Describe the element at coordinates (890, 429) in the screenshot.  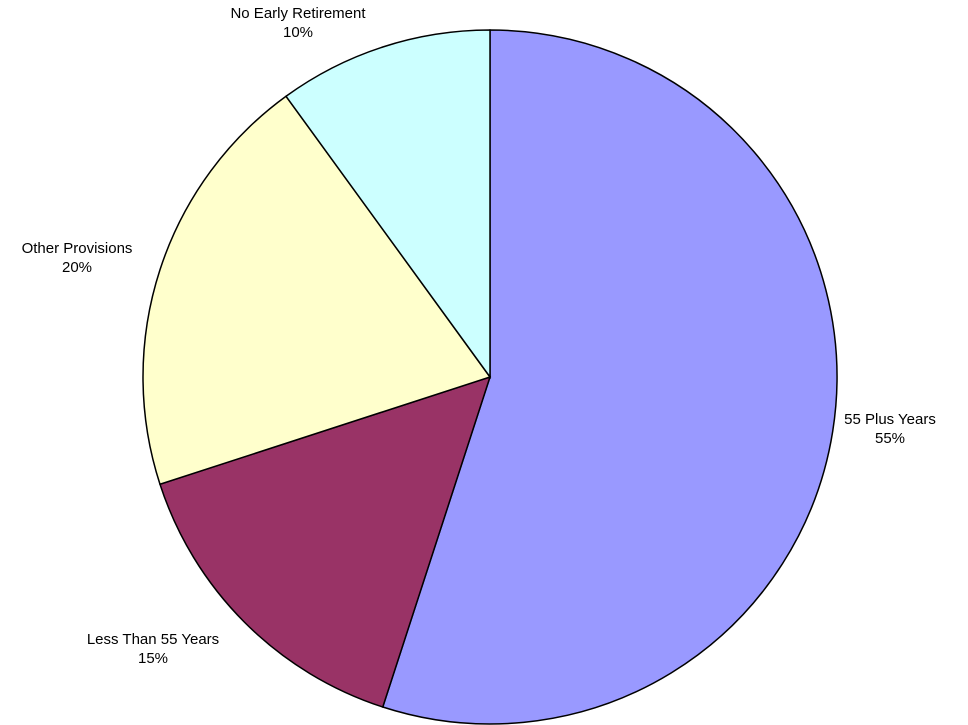
I see `slice-label-55-plus-years: 55 Plus Years 55%` at that location.